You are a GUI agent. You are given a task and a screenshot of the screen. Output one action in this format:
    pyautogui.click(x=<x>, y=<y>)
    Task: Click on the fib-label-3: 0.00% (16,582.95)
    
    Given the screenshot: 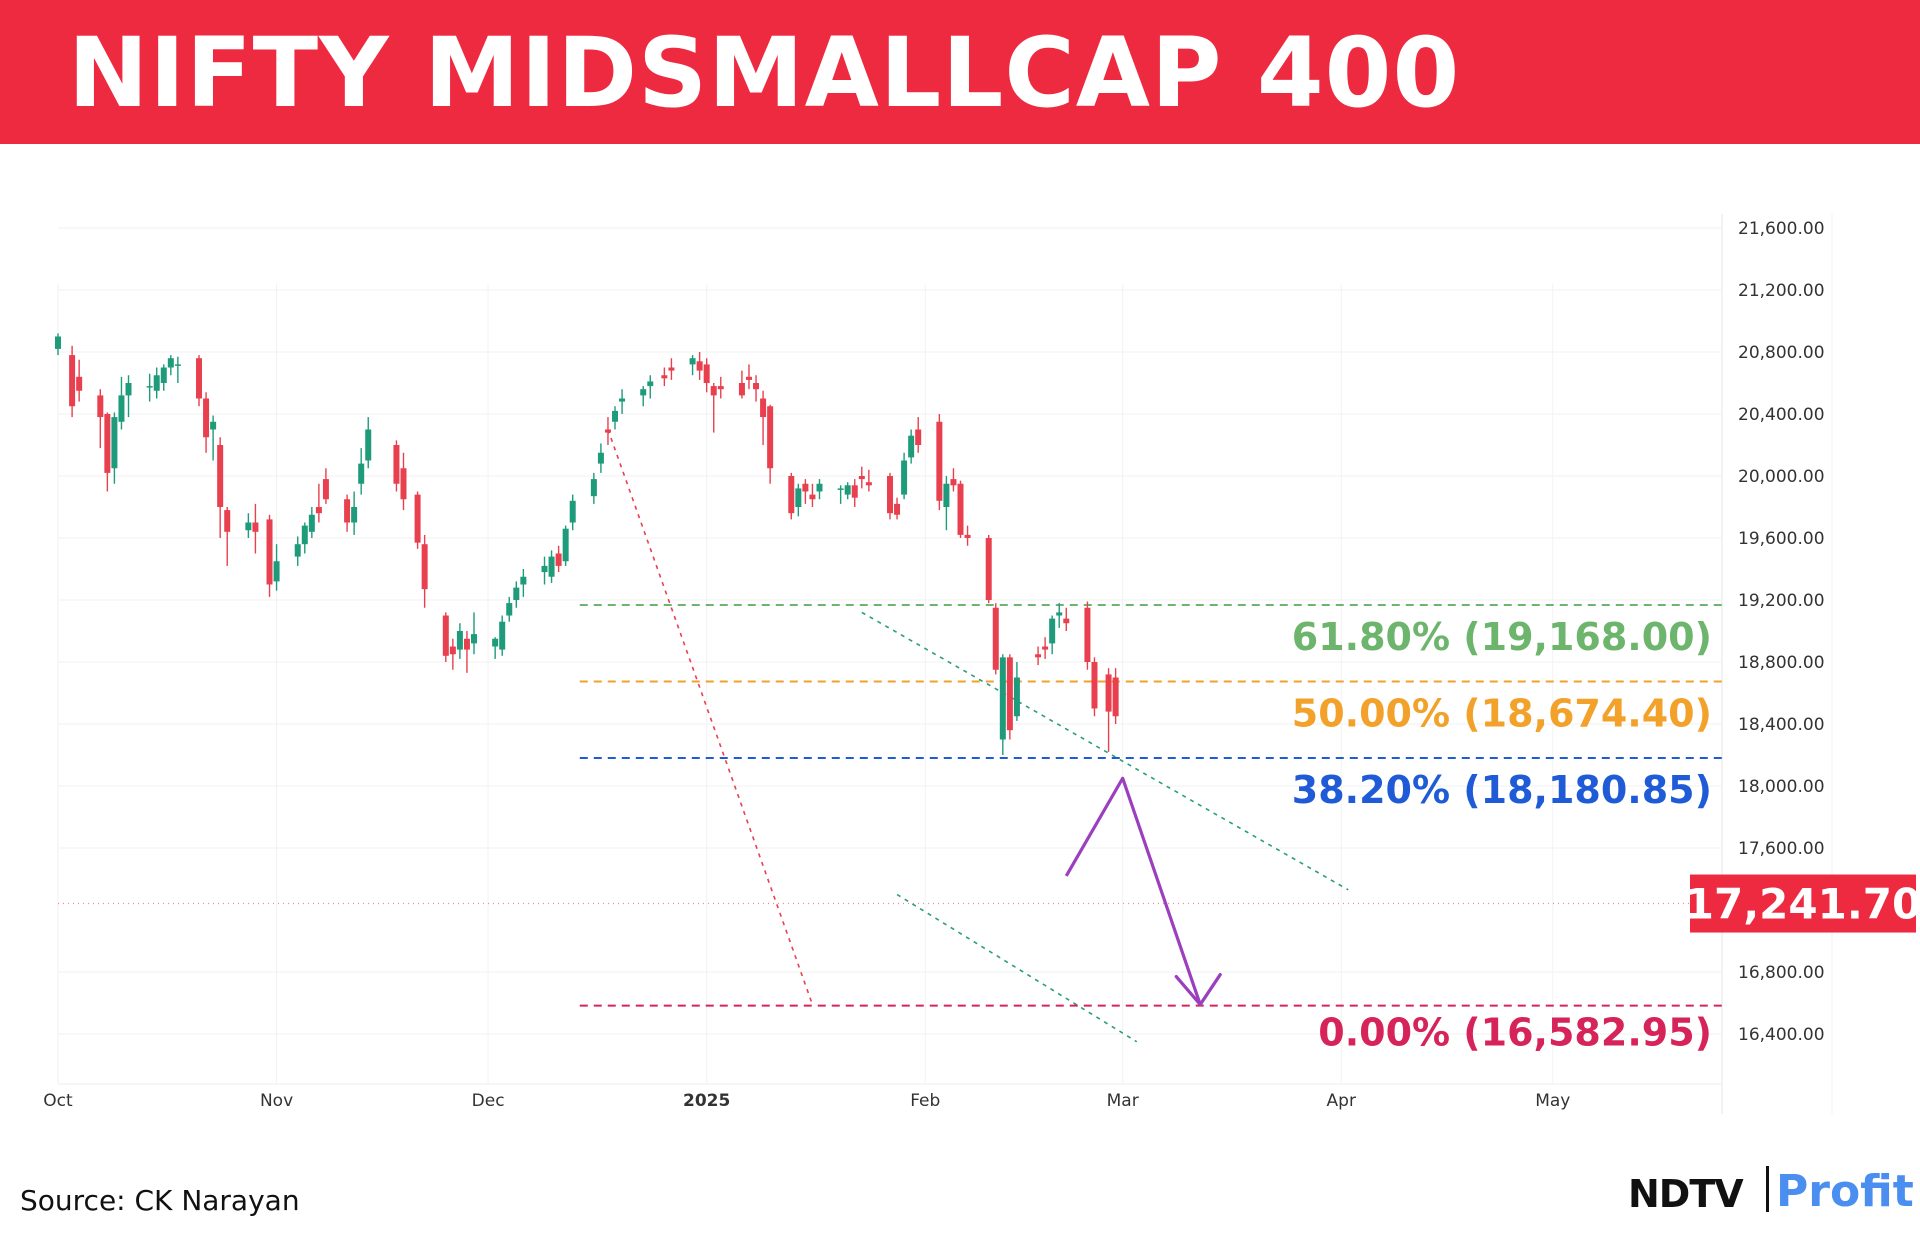 What is the action you would take?
    pyautogui.click(x=1515, y=1033)
    